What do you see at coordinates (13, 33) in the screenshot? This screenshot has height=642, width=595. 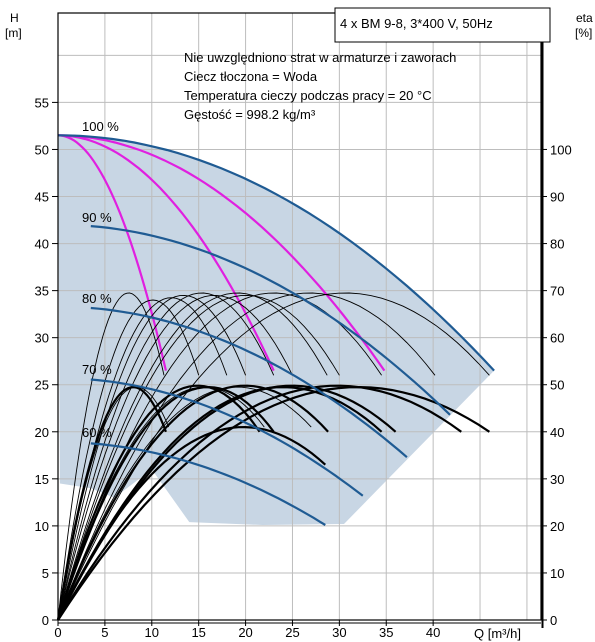 I see `y-axis-left-unit: [m]` at bounding box center [13, 33].